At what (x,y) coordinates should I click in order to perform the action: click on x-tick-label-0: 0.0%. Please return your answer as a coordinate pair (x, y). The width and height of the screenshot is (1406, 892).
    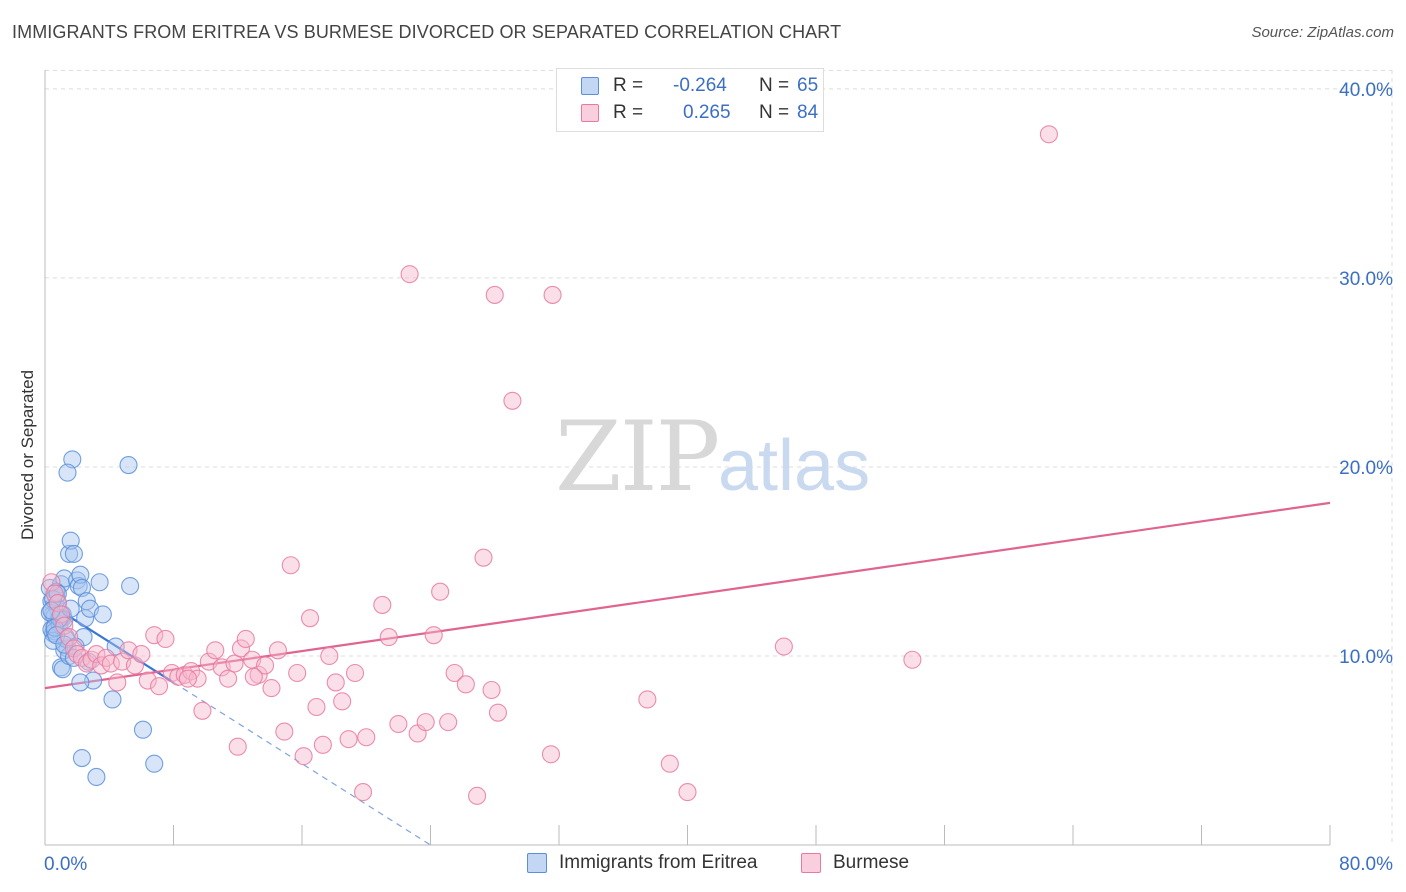
    Looking at the image, I should click on (65, 864).